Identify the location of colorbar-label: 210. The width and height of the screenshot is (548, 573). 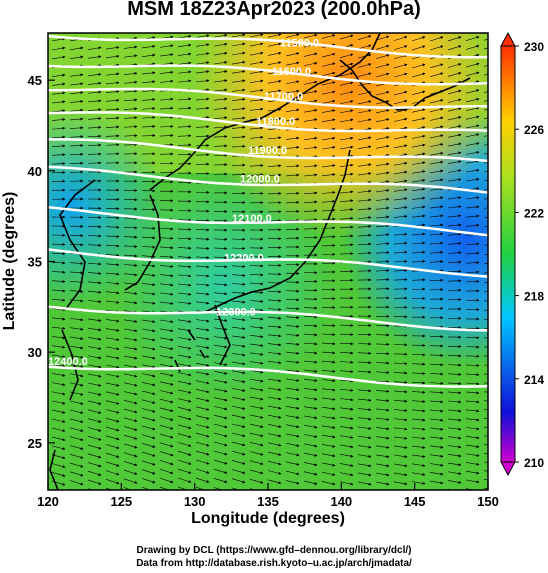
(534, 463).